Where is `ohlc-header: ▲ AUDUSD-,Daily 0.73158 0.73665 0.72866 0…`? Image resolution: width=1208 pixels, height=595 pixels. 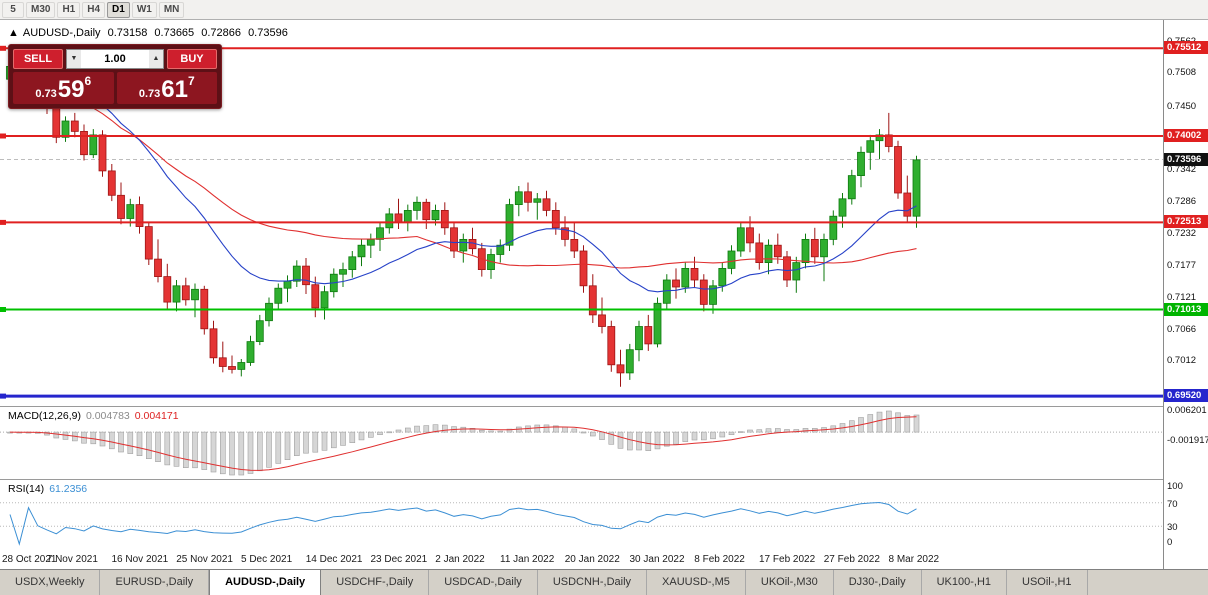 ohlc-header: ▲ AUDUSD-,Daily 0.73158 0.73665 0.72866 0… is located at coordinates (150, 33).